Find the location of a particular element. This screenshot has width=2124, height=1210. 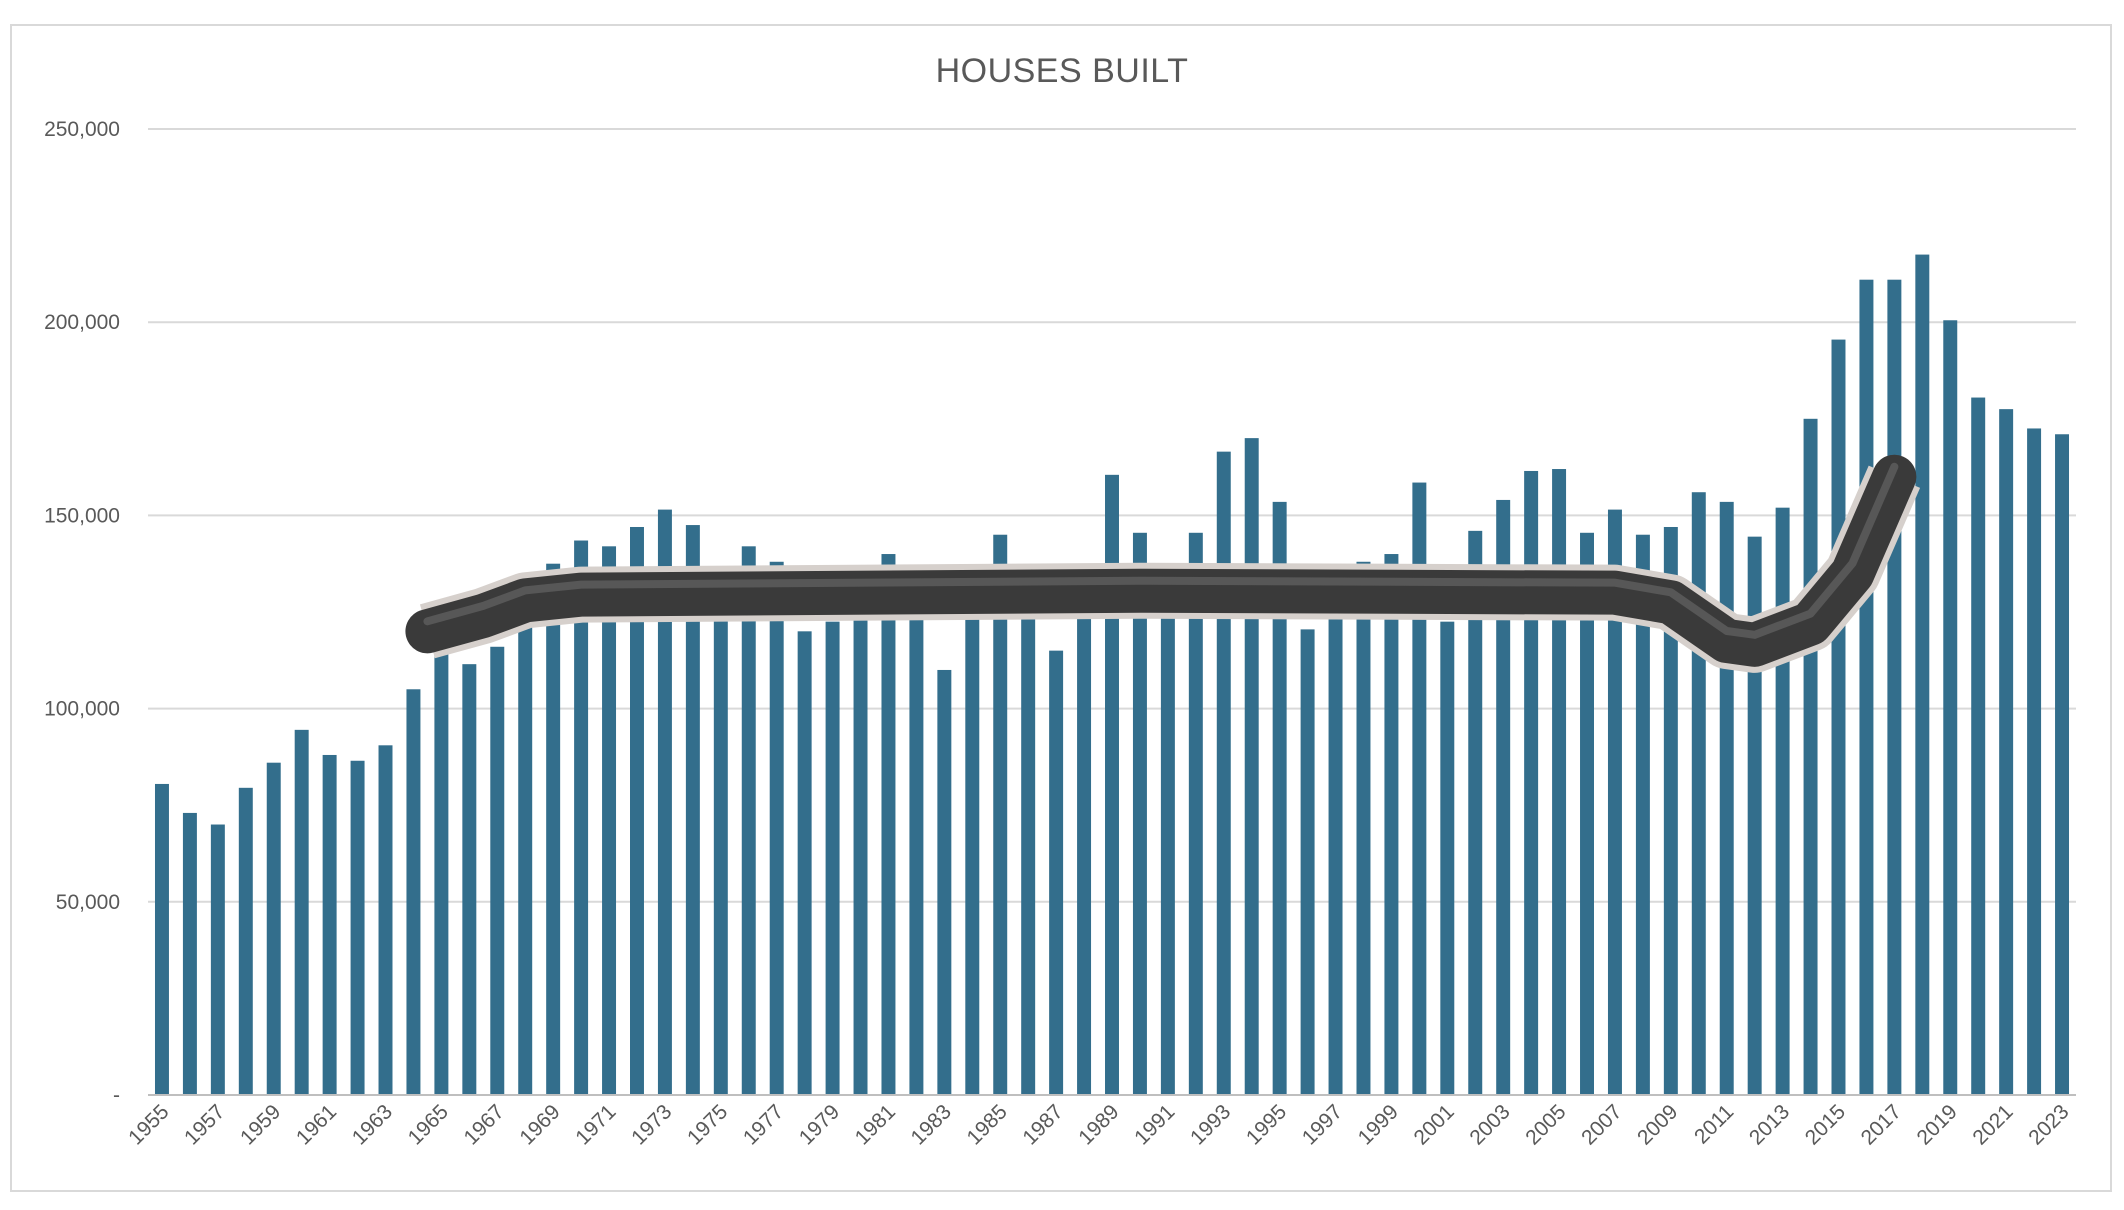

bar-2020 is located at coordinates (1978, 746).